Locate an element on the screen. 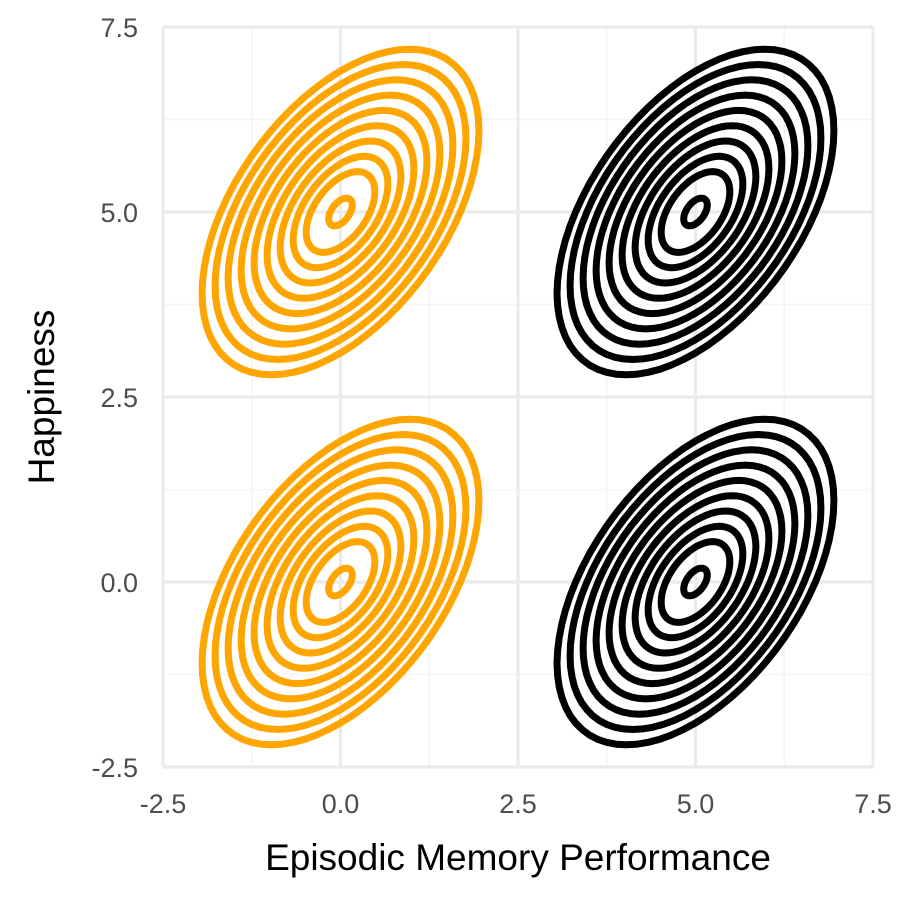  y-tick-label: 5.0 is located at coordinates (119, 213).